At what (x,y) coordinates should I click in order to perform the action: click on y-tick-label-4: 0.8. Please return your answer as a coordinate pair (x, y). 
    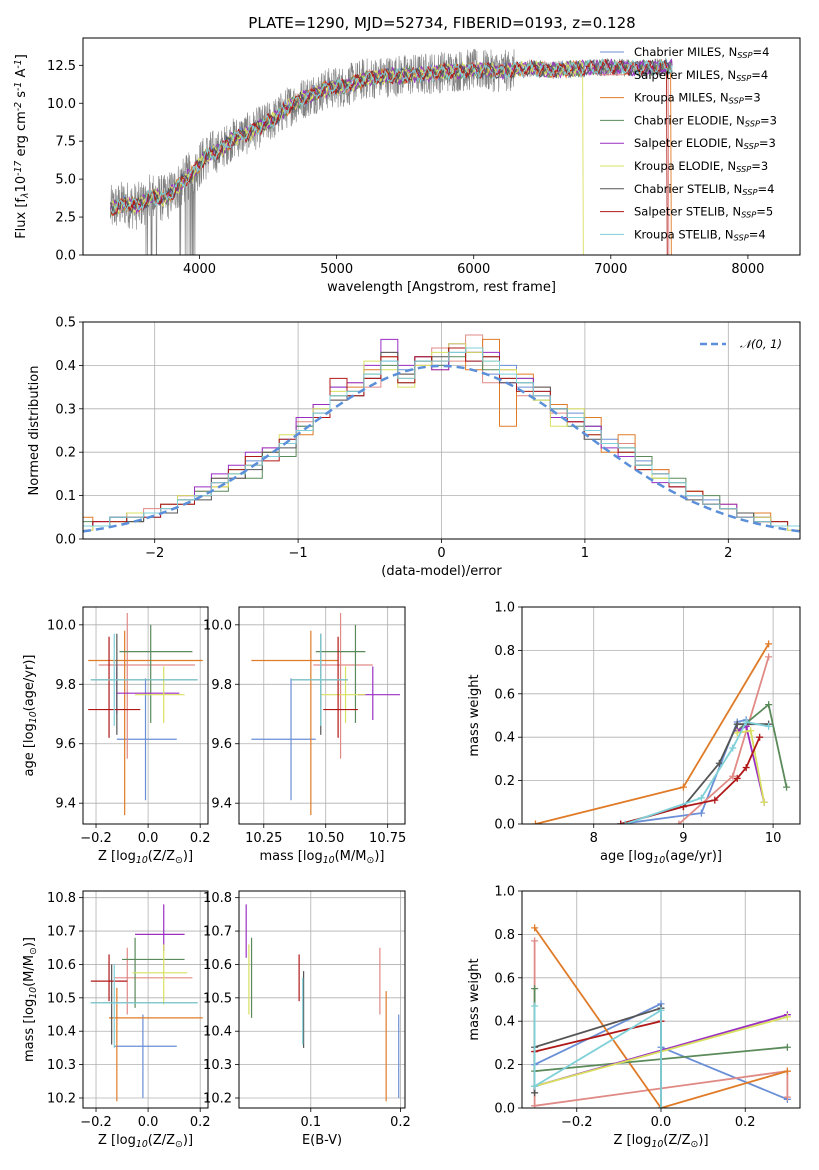
    Looking at the image, I should click on (504, 935).